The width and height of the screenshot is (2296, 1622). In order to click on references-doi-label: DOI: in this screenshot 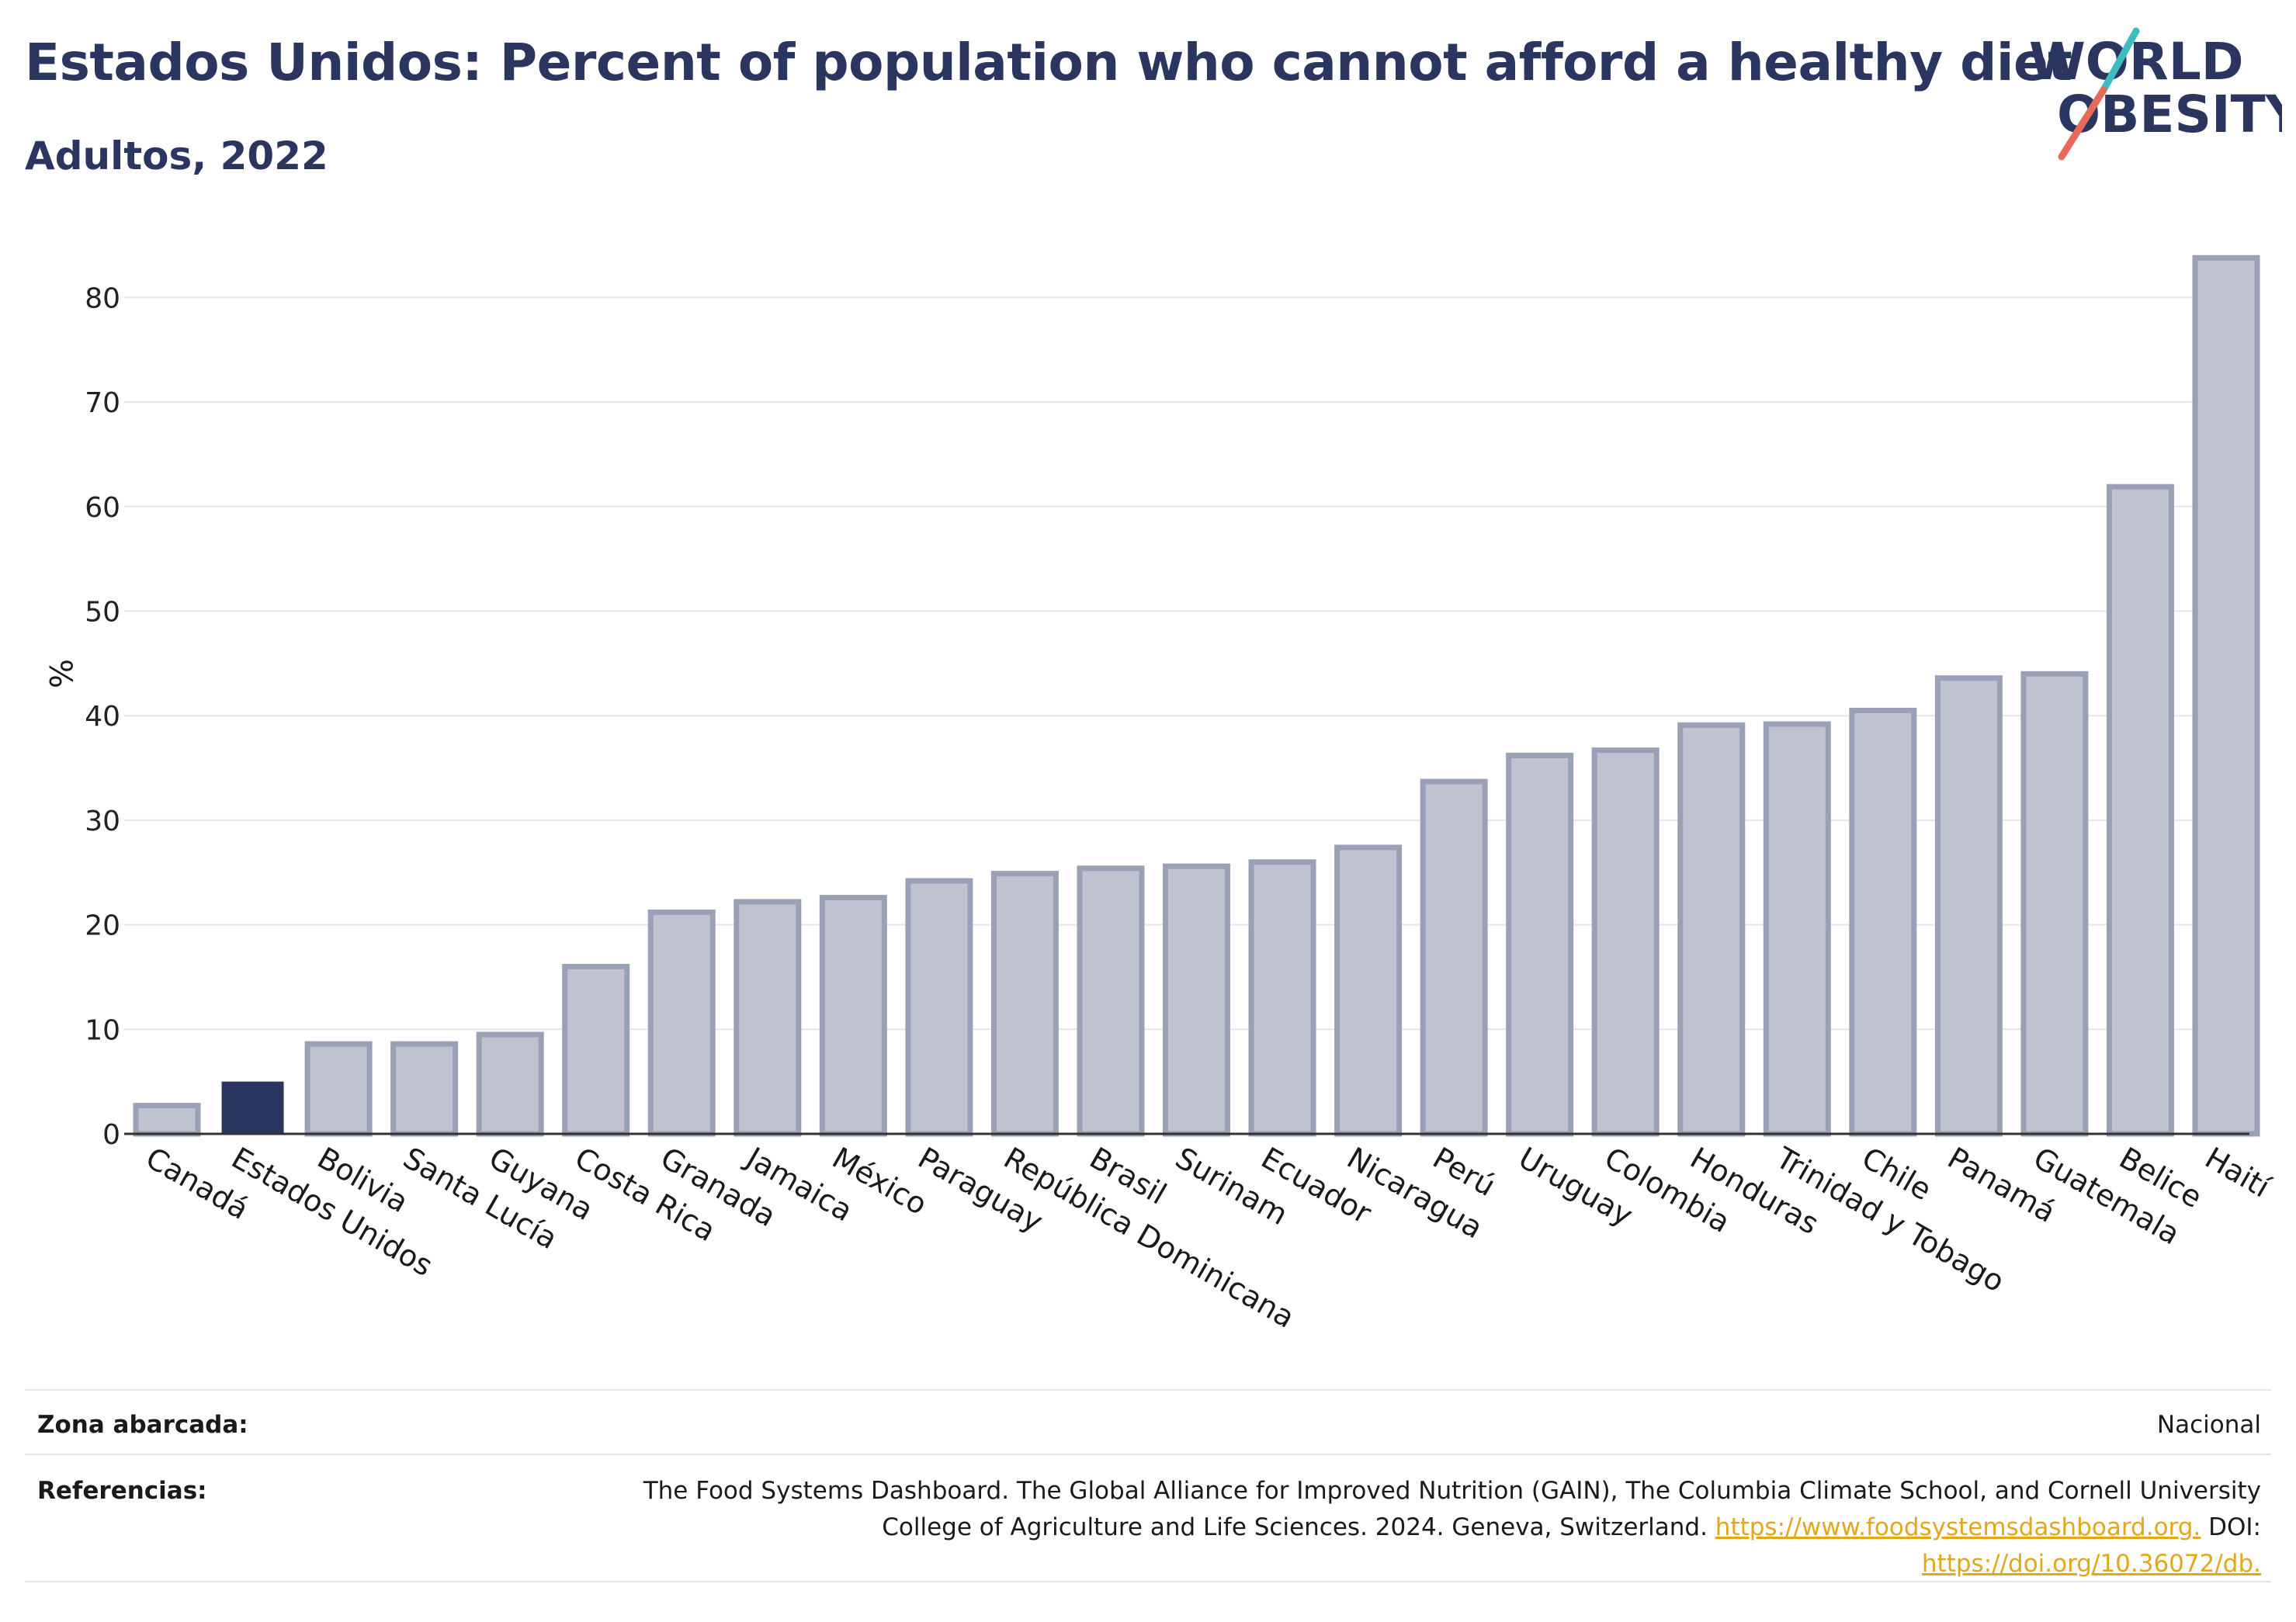, I will do `click(2234, 1527)`.